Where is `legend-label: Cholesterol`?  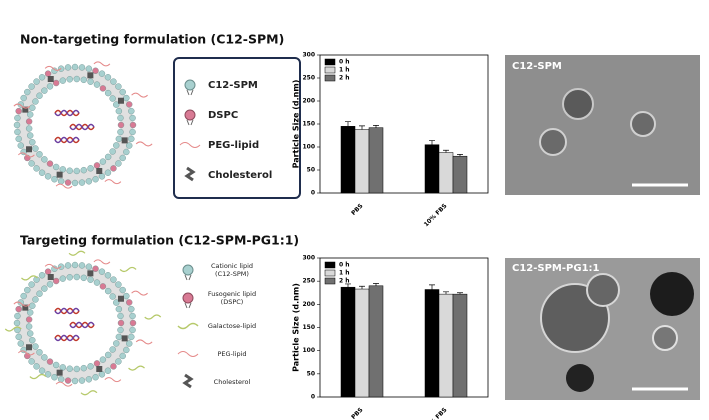 legend-label: Cholesterol is located at coordinates (232, 382).